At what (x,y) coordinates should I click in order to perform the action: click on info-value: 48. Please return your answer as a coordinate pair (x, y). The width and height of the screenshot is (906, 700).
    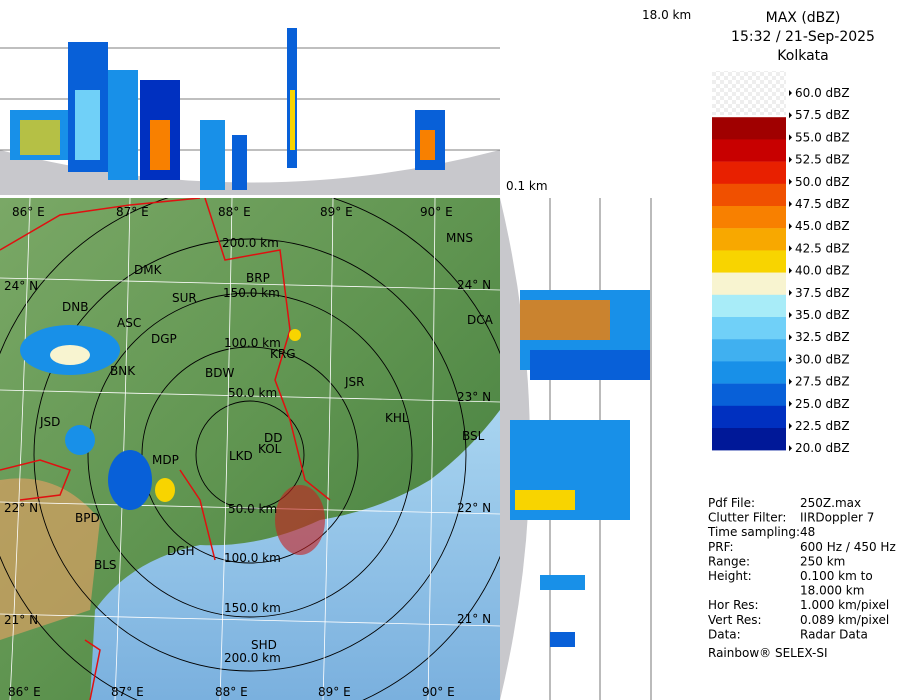
    Looking at the image, I should click on (807, 532).